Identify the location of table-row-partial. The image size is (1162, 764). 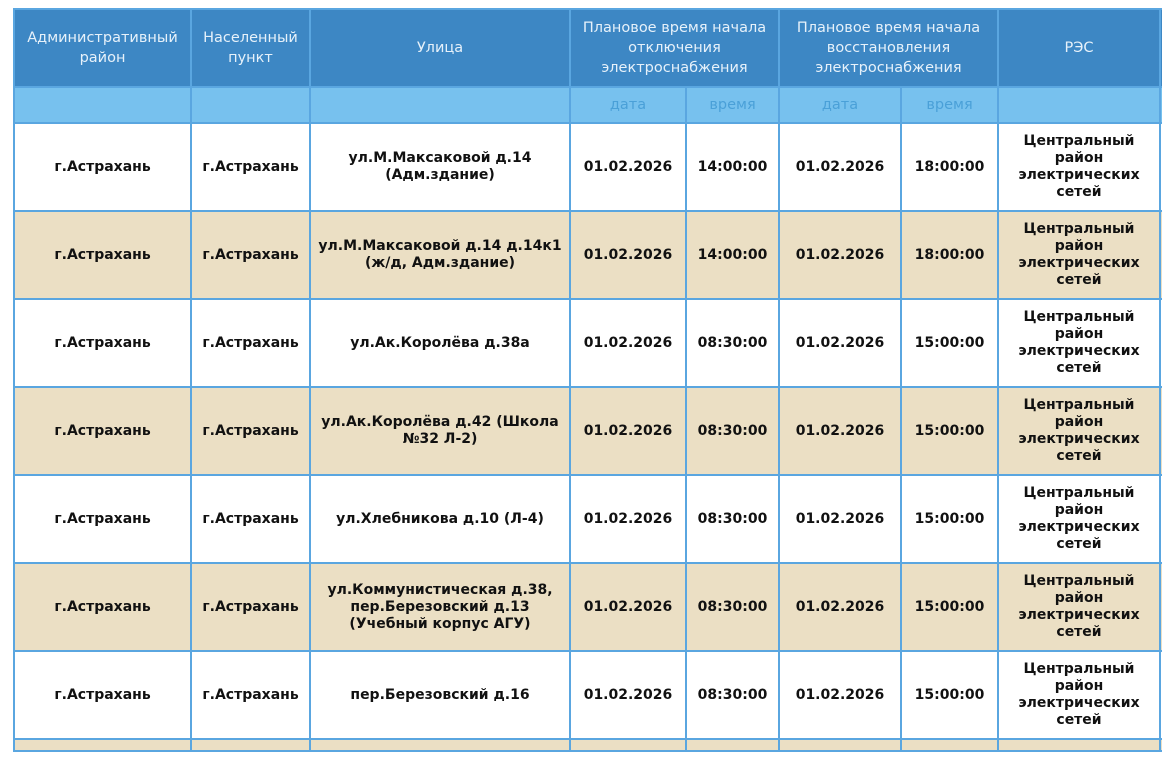
(587, 745).